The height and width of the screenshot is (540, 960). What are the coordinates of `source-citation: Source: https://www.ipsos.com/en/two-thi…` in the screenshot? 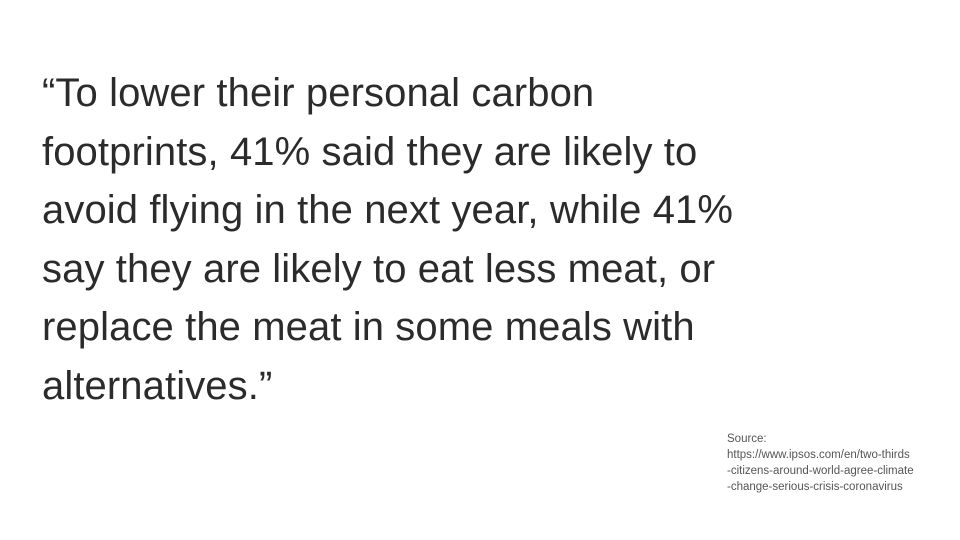 It's located at (839, 463).